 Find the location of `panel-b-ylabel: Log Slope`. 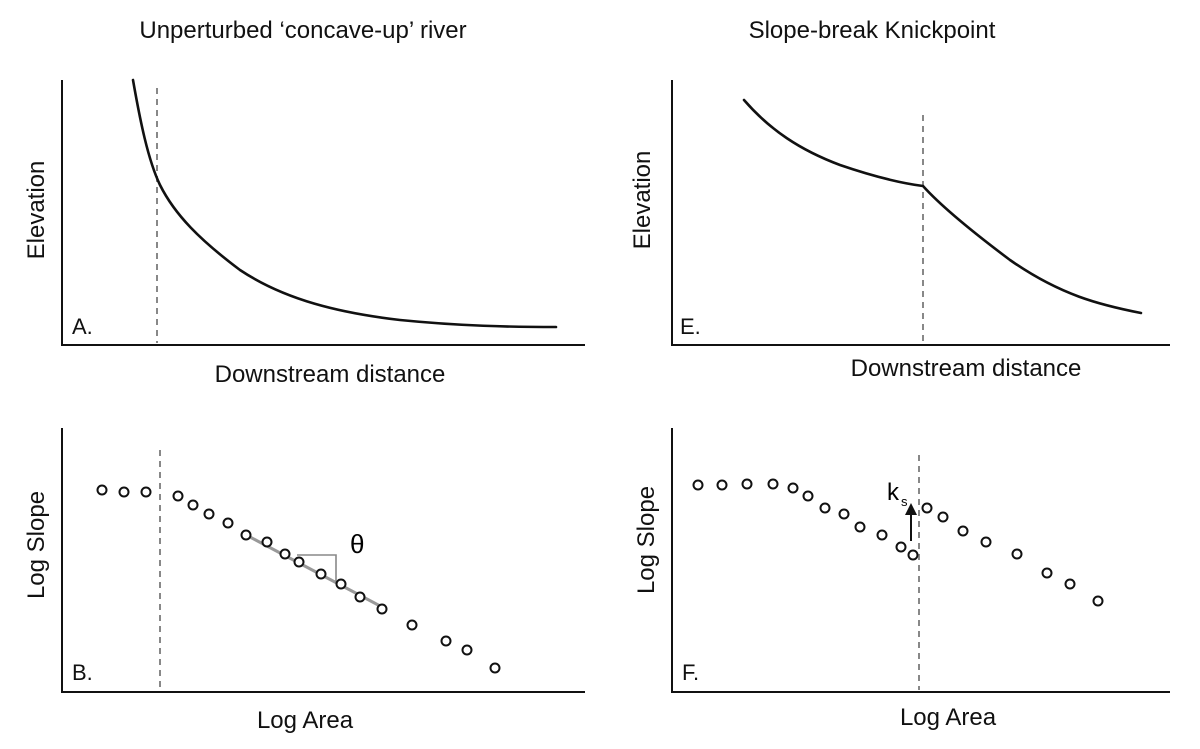

panel-b-ylabel: Log Slope is located at coordinates (36, 545).